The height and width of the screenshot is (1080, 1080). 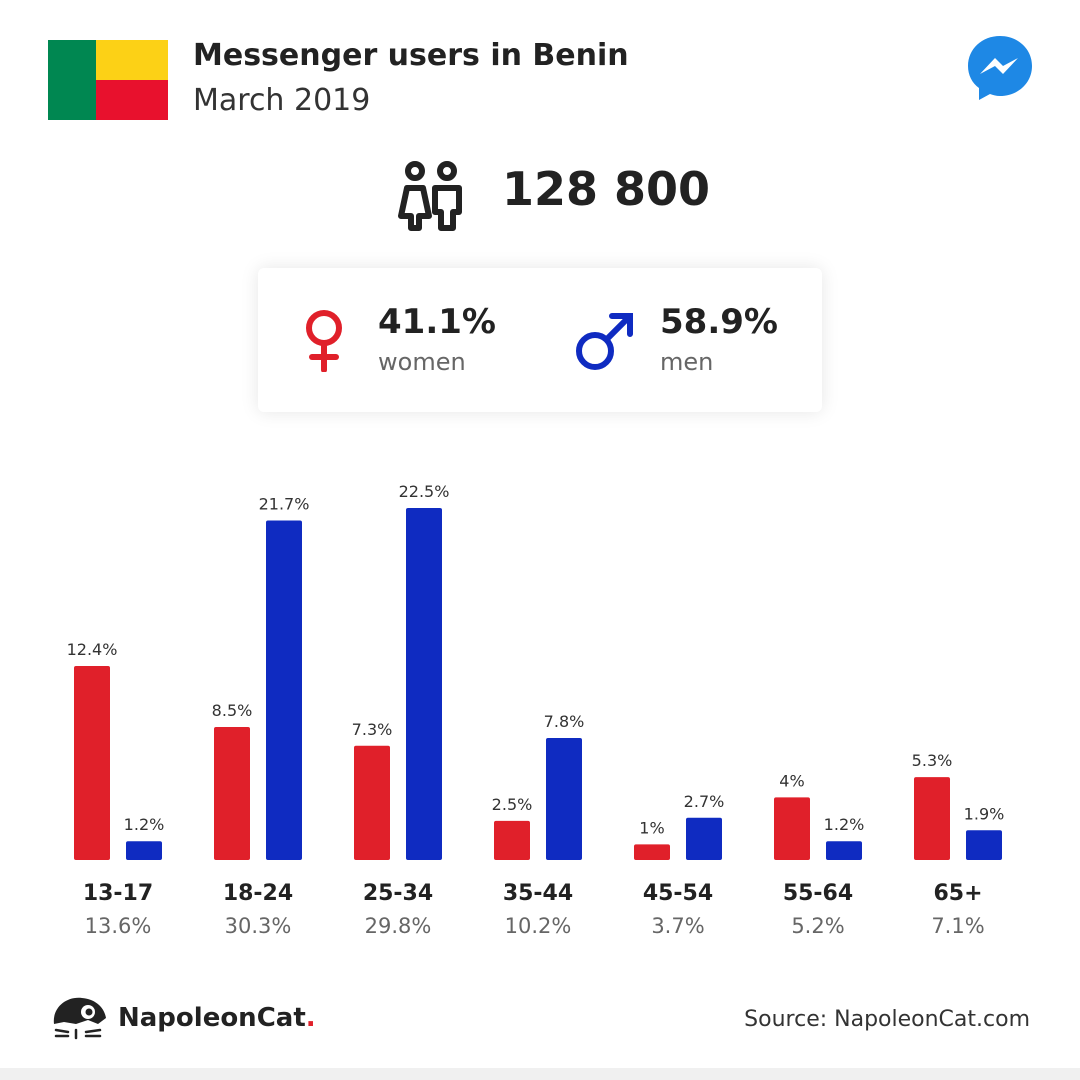 What do you see at coordinates (538, 926) in the screenshot?
I see `category-total-label: 10.2%` at bounding box center [538, 926].